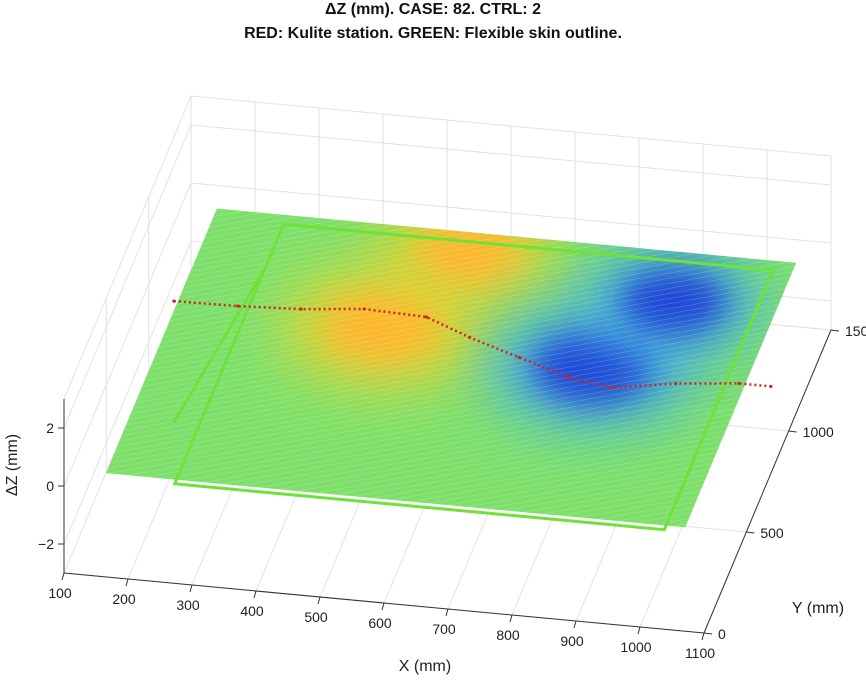  Describe the element at coordinates (316, 617) in the screenshot. I see `x-tick-label: 500` at that location.